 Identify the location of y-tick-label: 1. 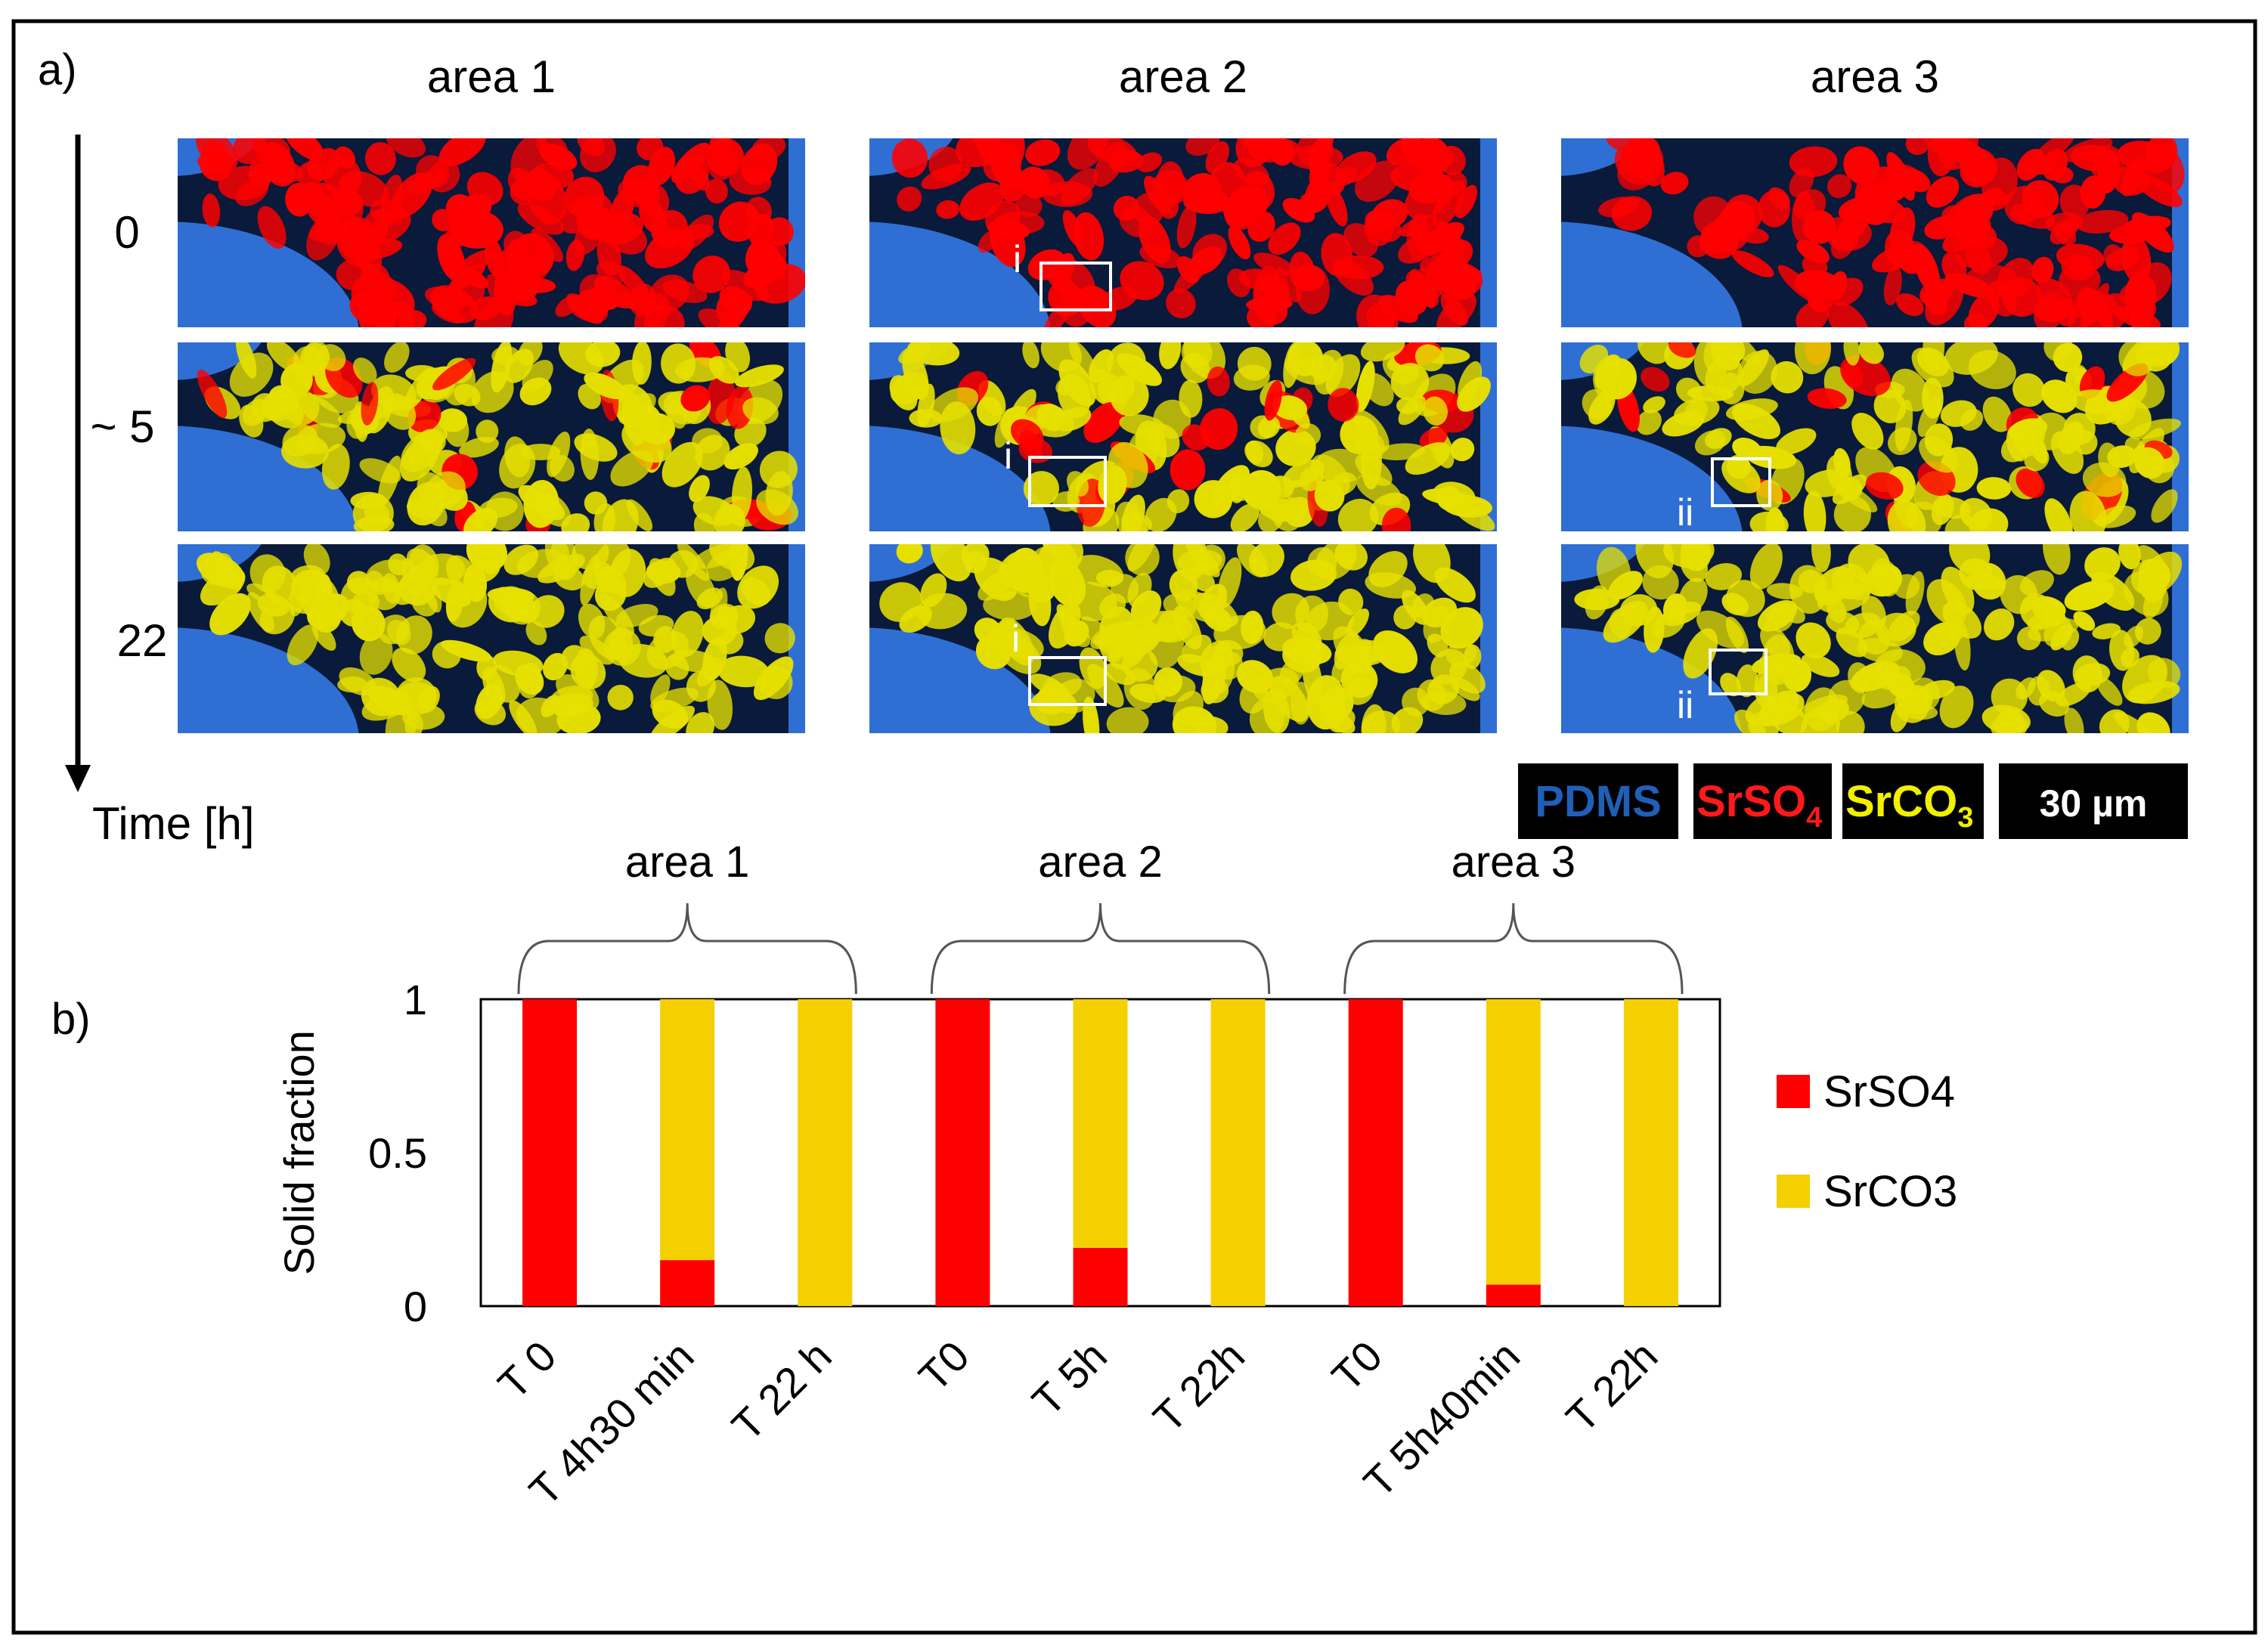
(415, 999).